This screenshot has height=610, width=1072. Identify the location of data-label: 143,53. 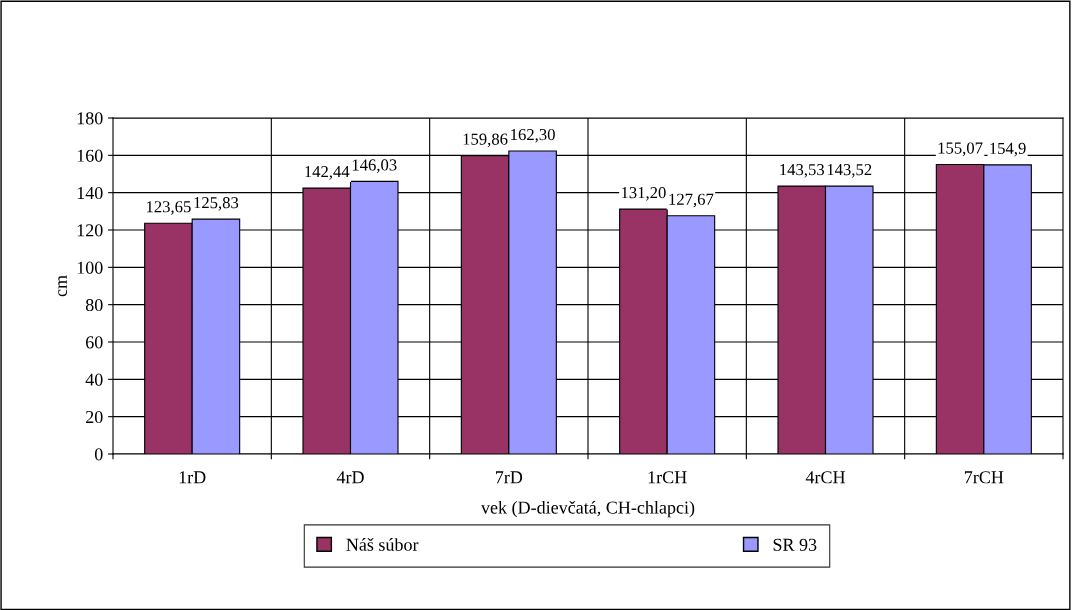
(802, 171).